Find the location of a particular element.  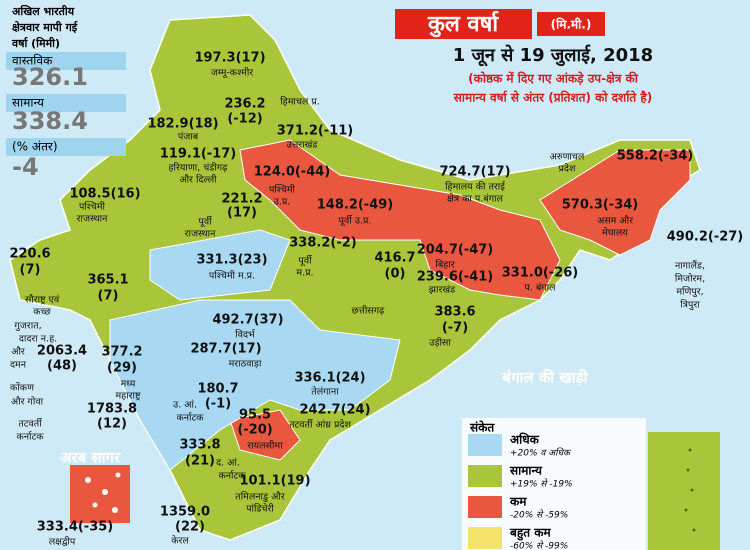

region-name: पश्चिमी म.प्र. is located at coordinates (232, 276).